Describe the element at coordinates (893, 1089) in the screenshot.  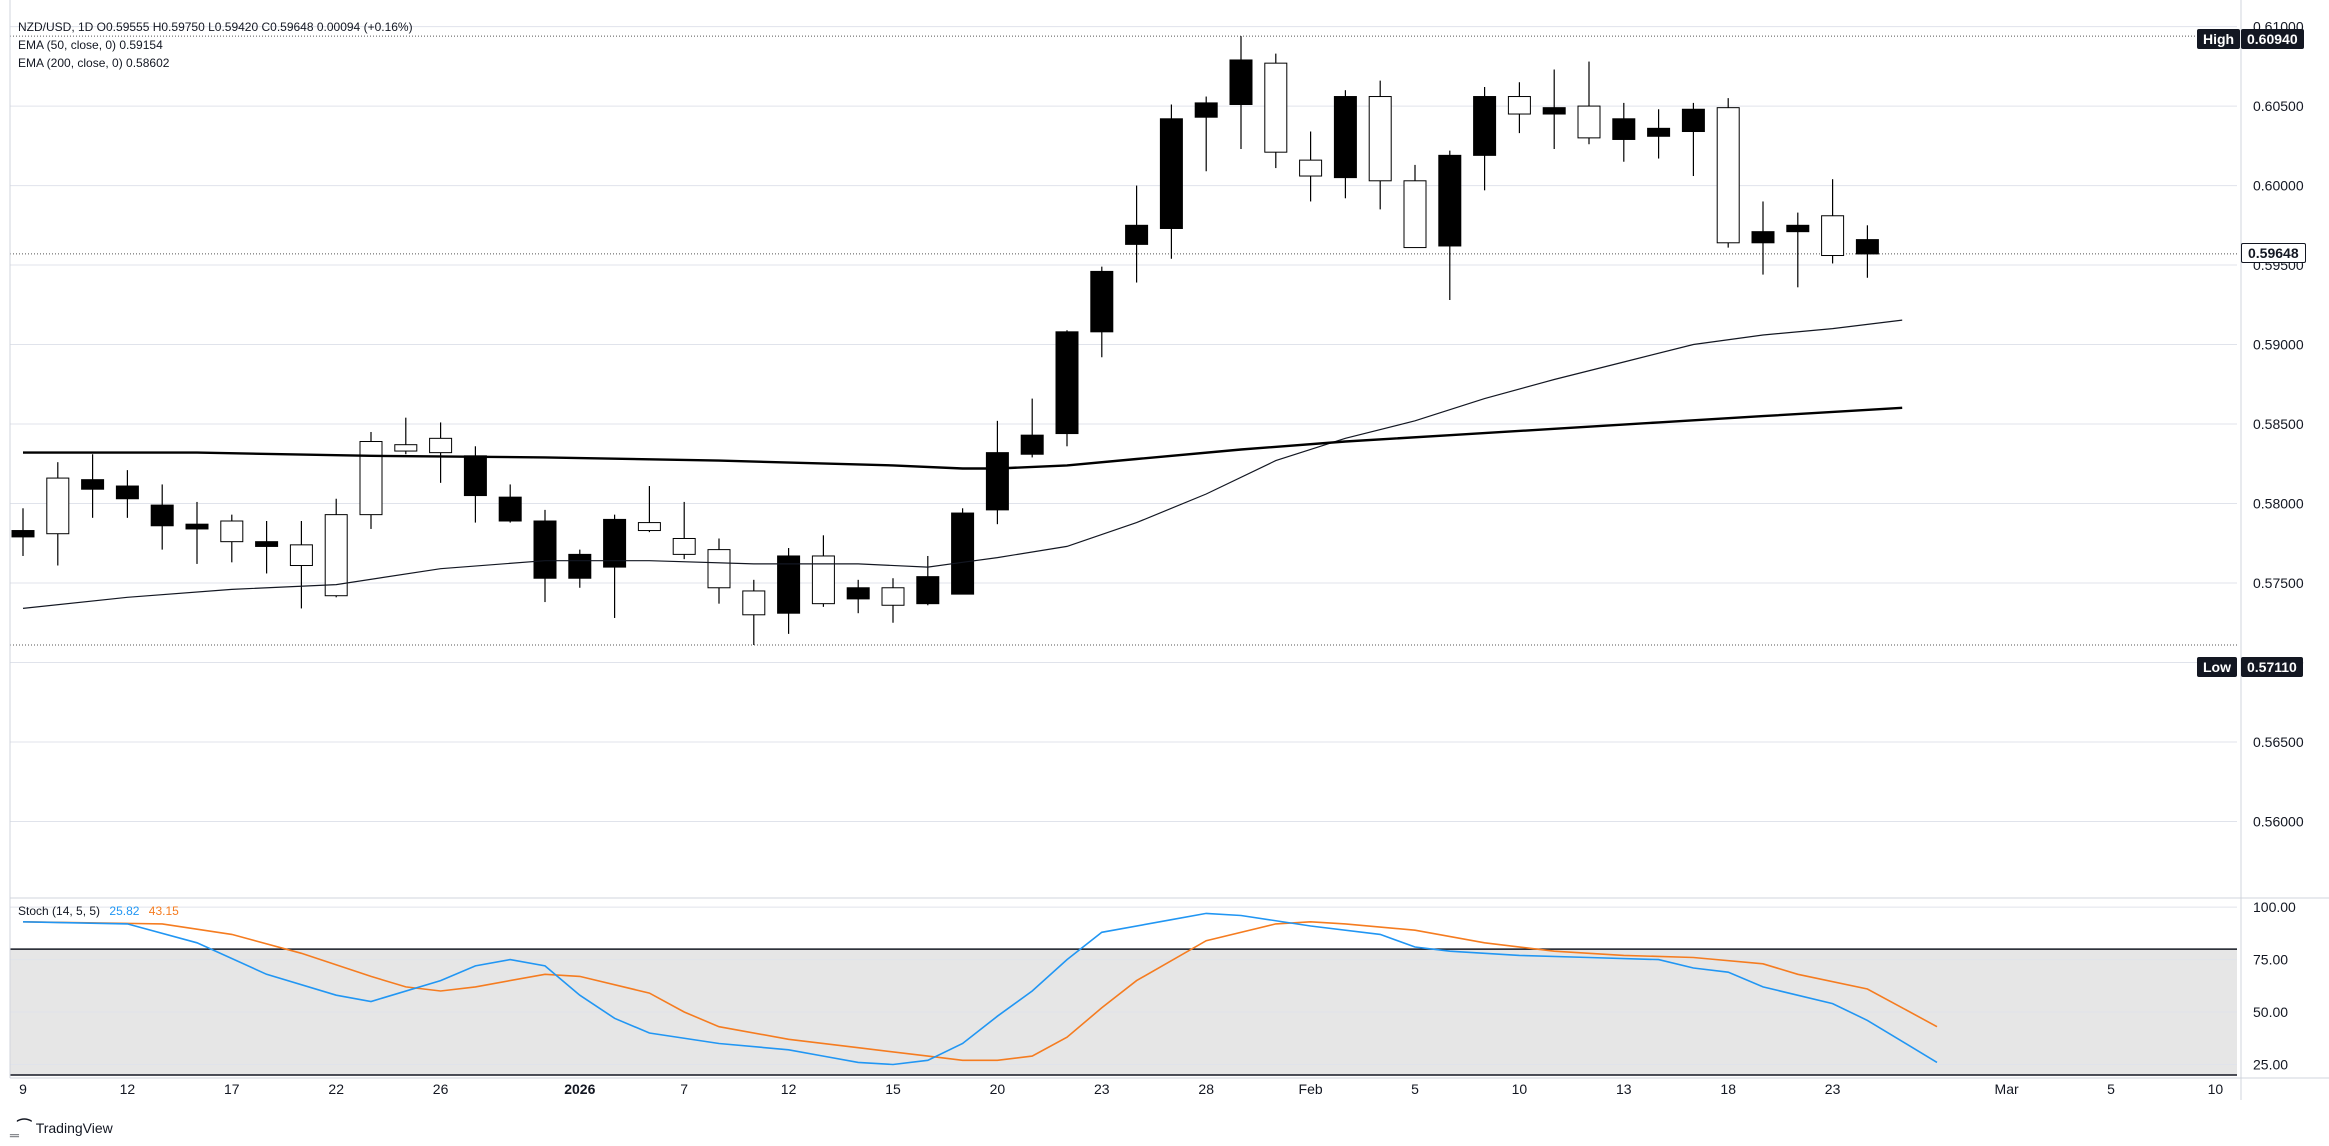
I see `time-tick-label: 15` at that location.